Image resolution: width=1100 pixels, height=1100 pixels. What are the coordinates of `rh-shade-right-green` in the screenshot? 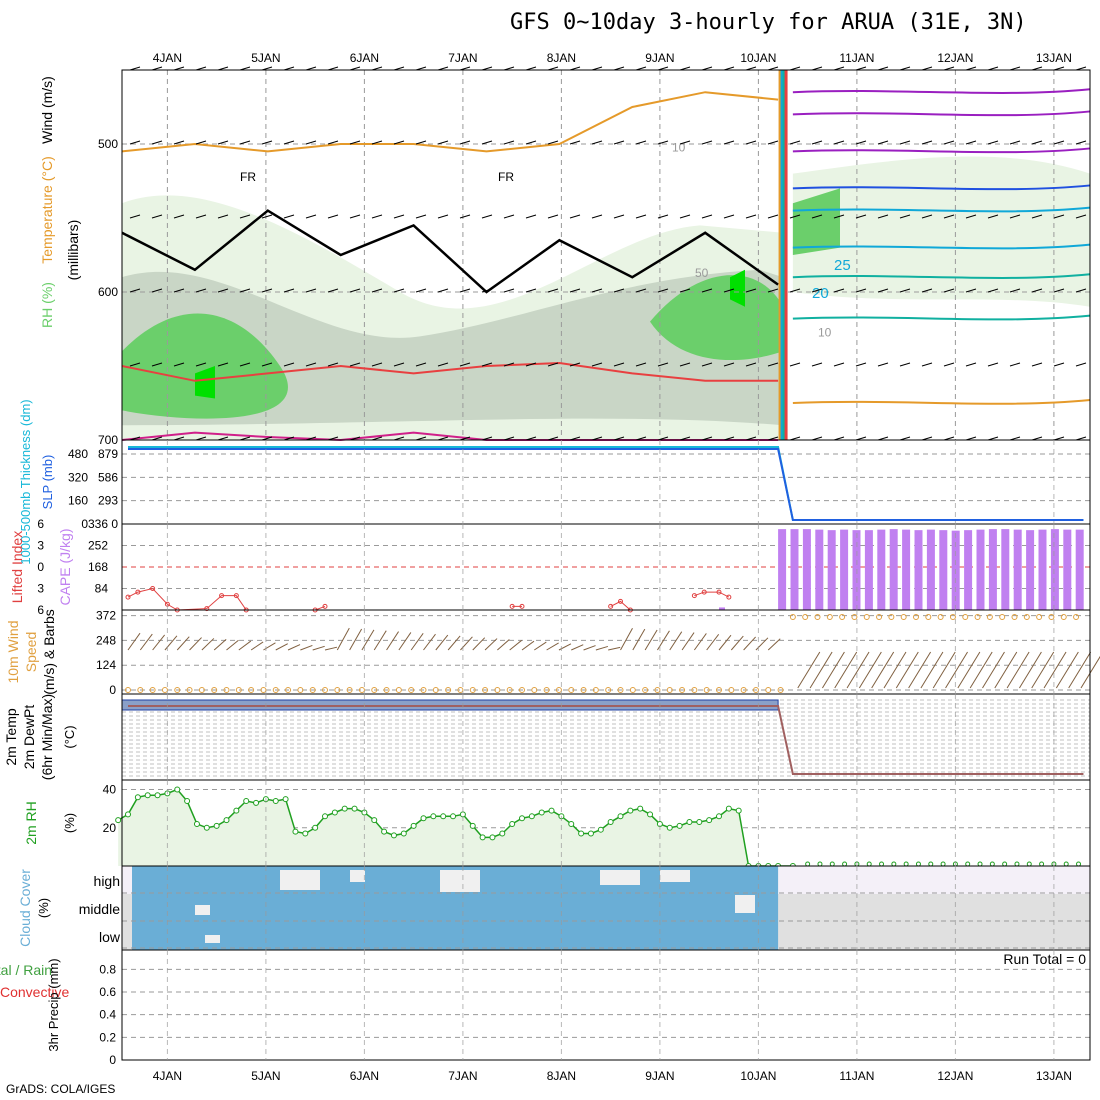 It's located at (816, 221).